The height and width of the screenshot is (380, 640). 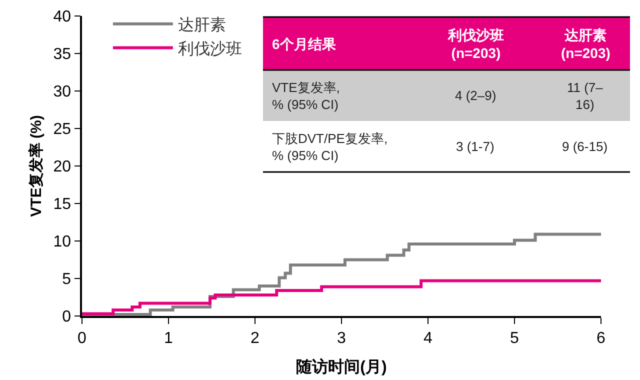 I want to click on y-tick-label: 15, so click(x=62, y=205).